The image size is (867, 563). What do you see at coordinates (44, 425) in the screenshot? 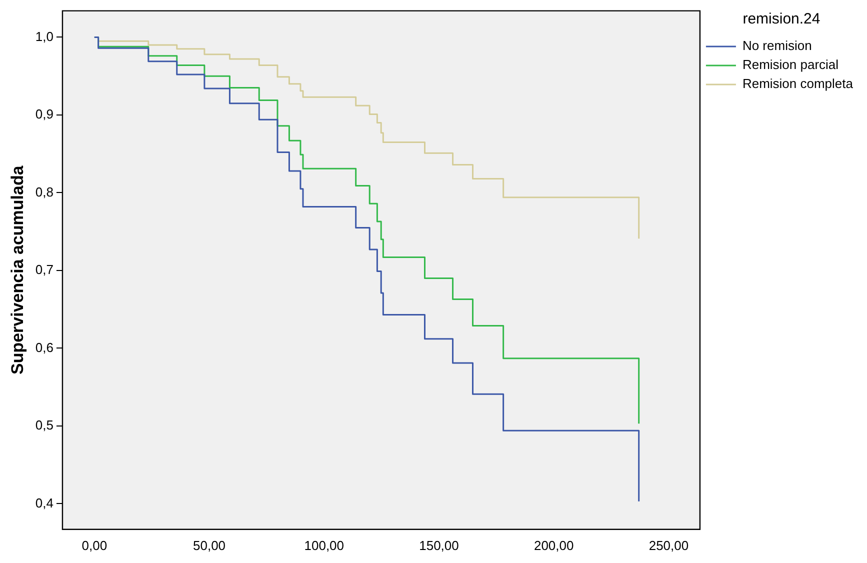
I see `y-tick-label: 0,5` at bounding box center [44, 425].